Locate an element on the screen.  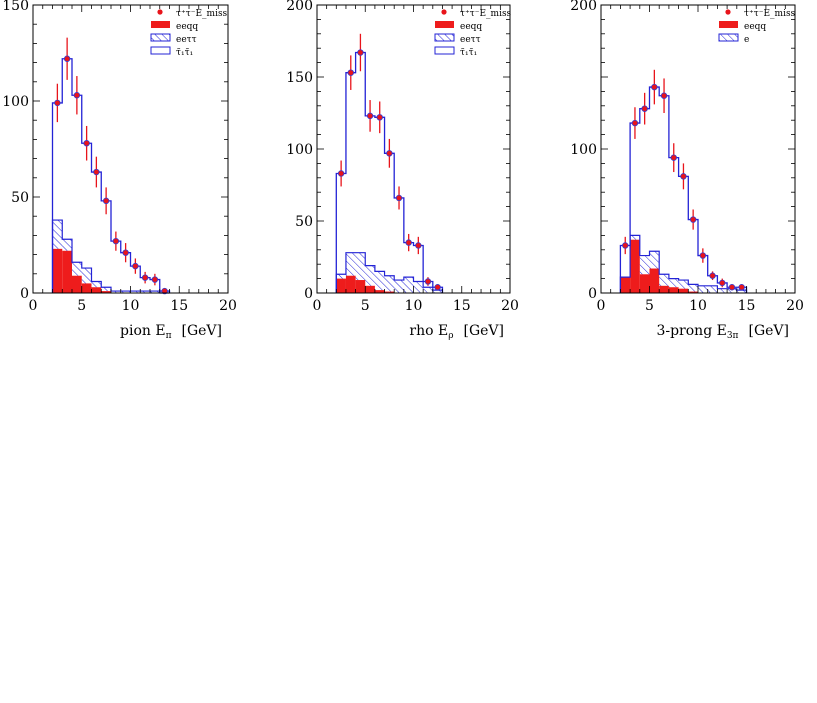
legend-symbol-open is located at coordinates (160, 50).